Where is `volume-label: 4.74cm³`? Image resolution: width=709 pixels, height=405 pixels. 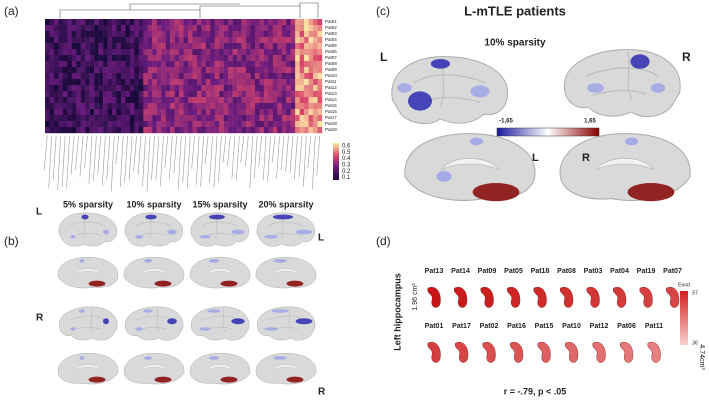
volume-label: 4.74cm³ is located at coordinates (701, 357).